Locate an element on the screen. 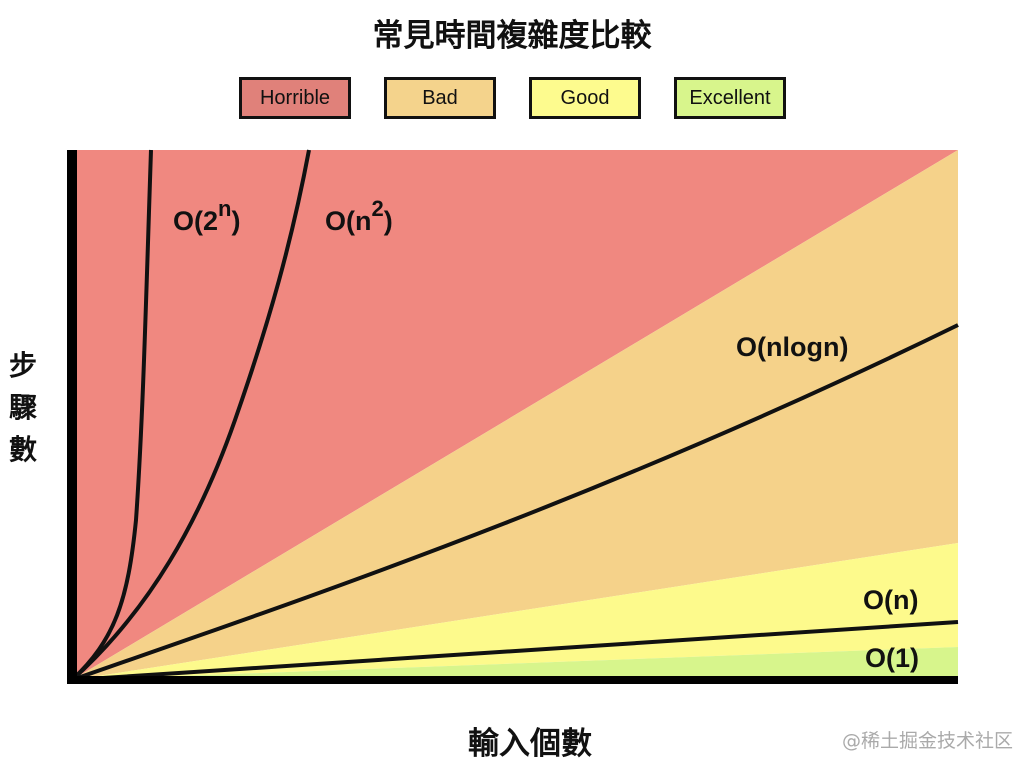 The image size is (1024, 768). label-o-n: O(n) is located at coordinates (890, 600).